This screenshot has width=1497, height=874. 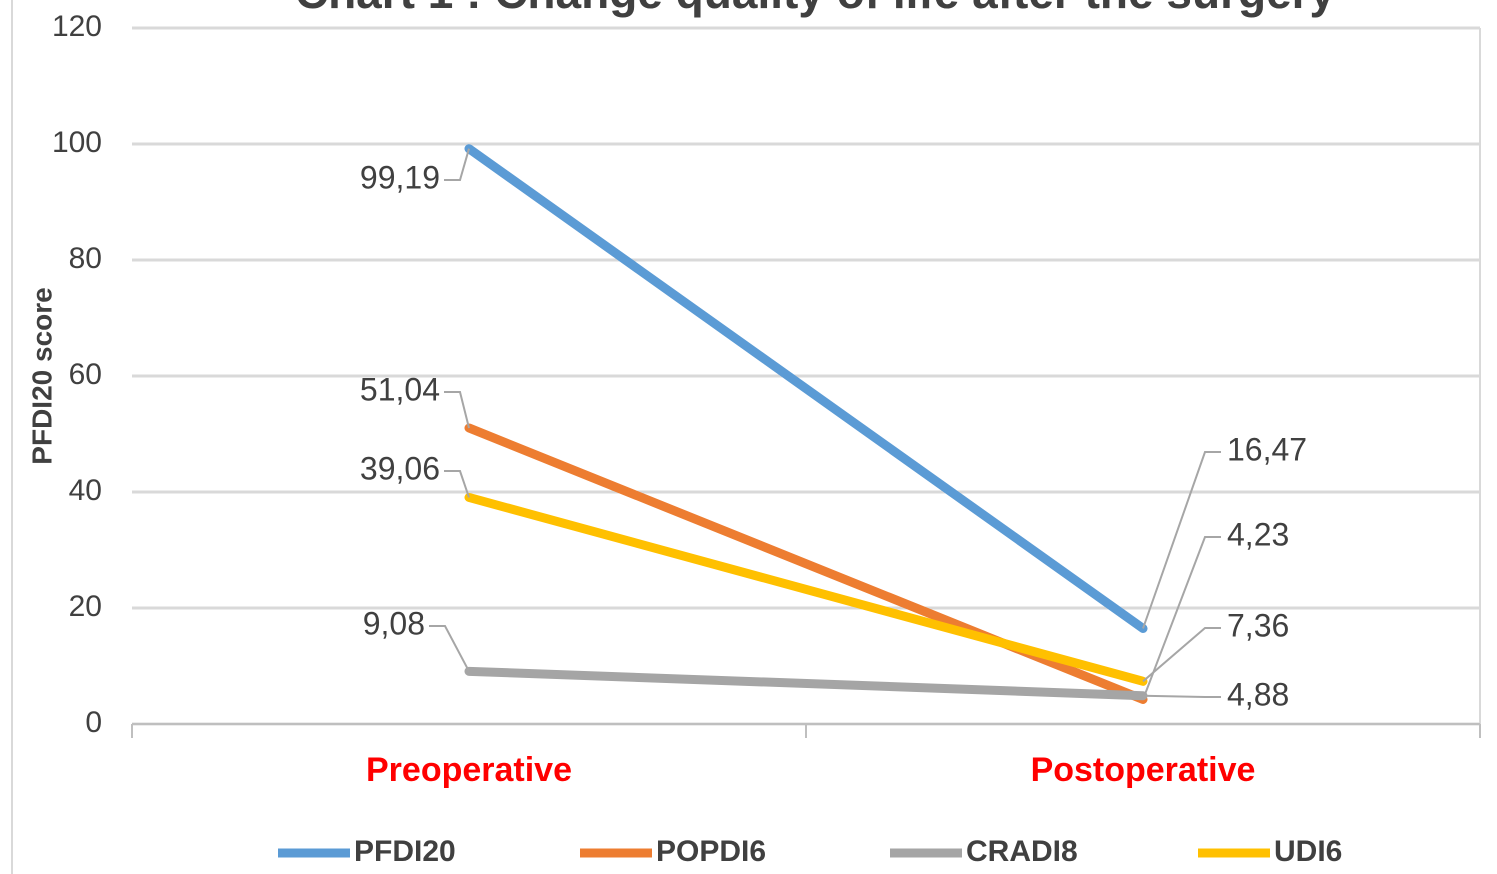 I want to click on data-label: 4,88, so click(x=1258, y=694).